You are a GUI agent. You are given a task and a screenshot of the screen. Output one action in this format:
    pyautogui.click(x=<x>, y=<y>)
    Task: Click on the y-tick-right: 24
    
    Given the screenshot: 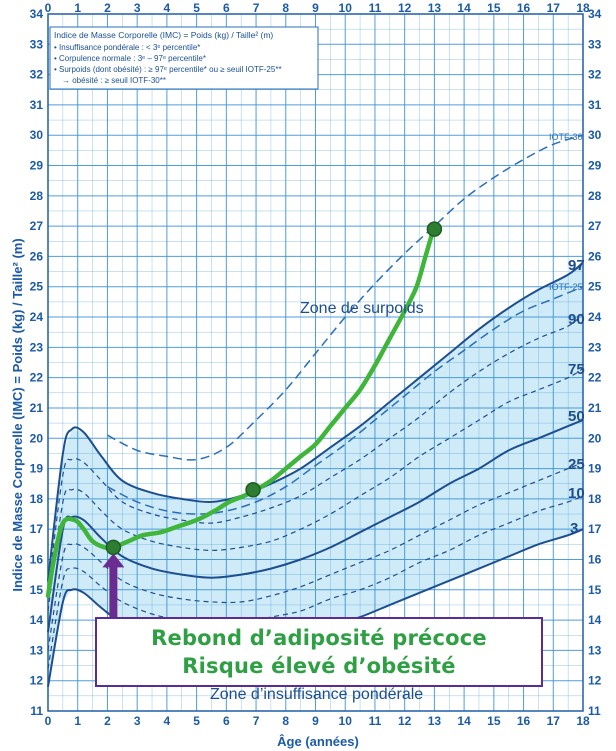 What is the action you would take?
    pyautogui.click(x=595, y=317)
    